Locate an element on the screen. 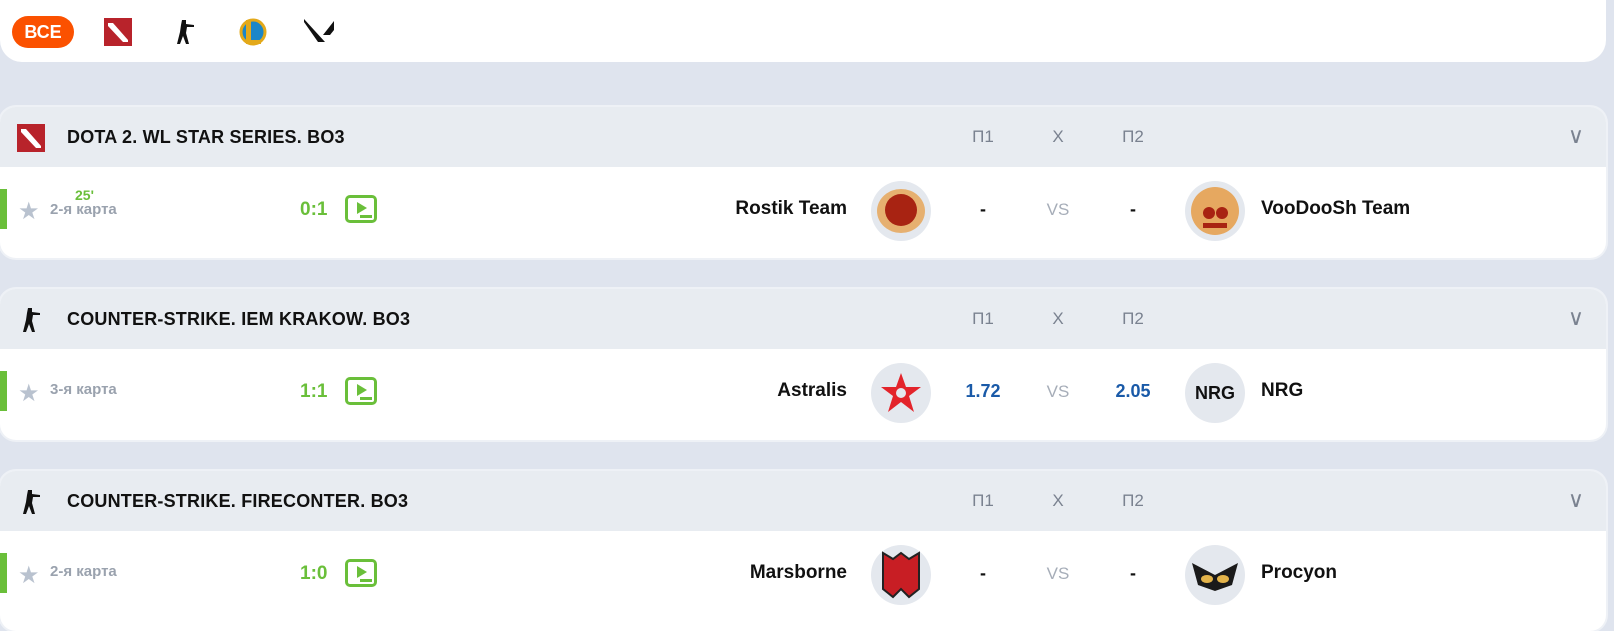 This screenshot has width=1614, height=631. game-filter-bar: ВСЕ is located at coordinates (803, 31).